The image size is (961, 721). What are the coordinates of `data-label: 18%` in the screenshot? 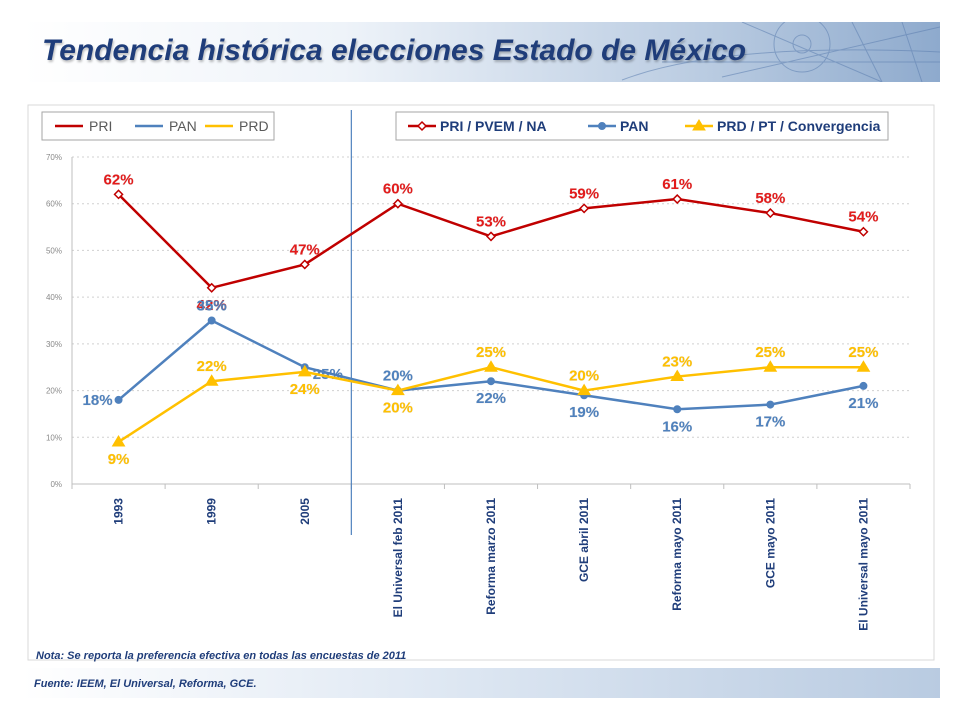 It's located at (98, 400).